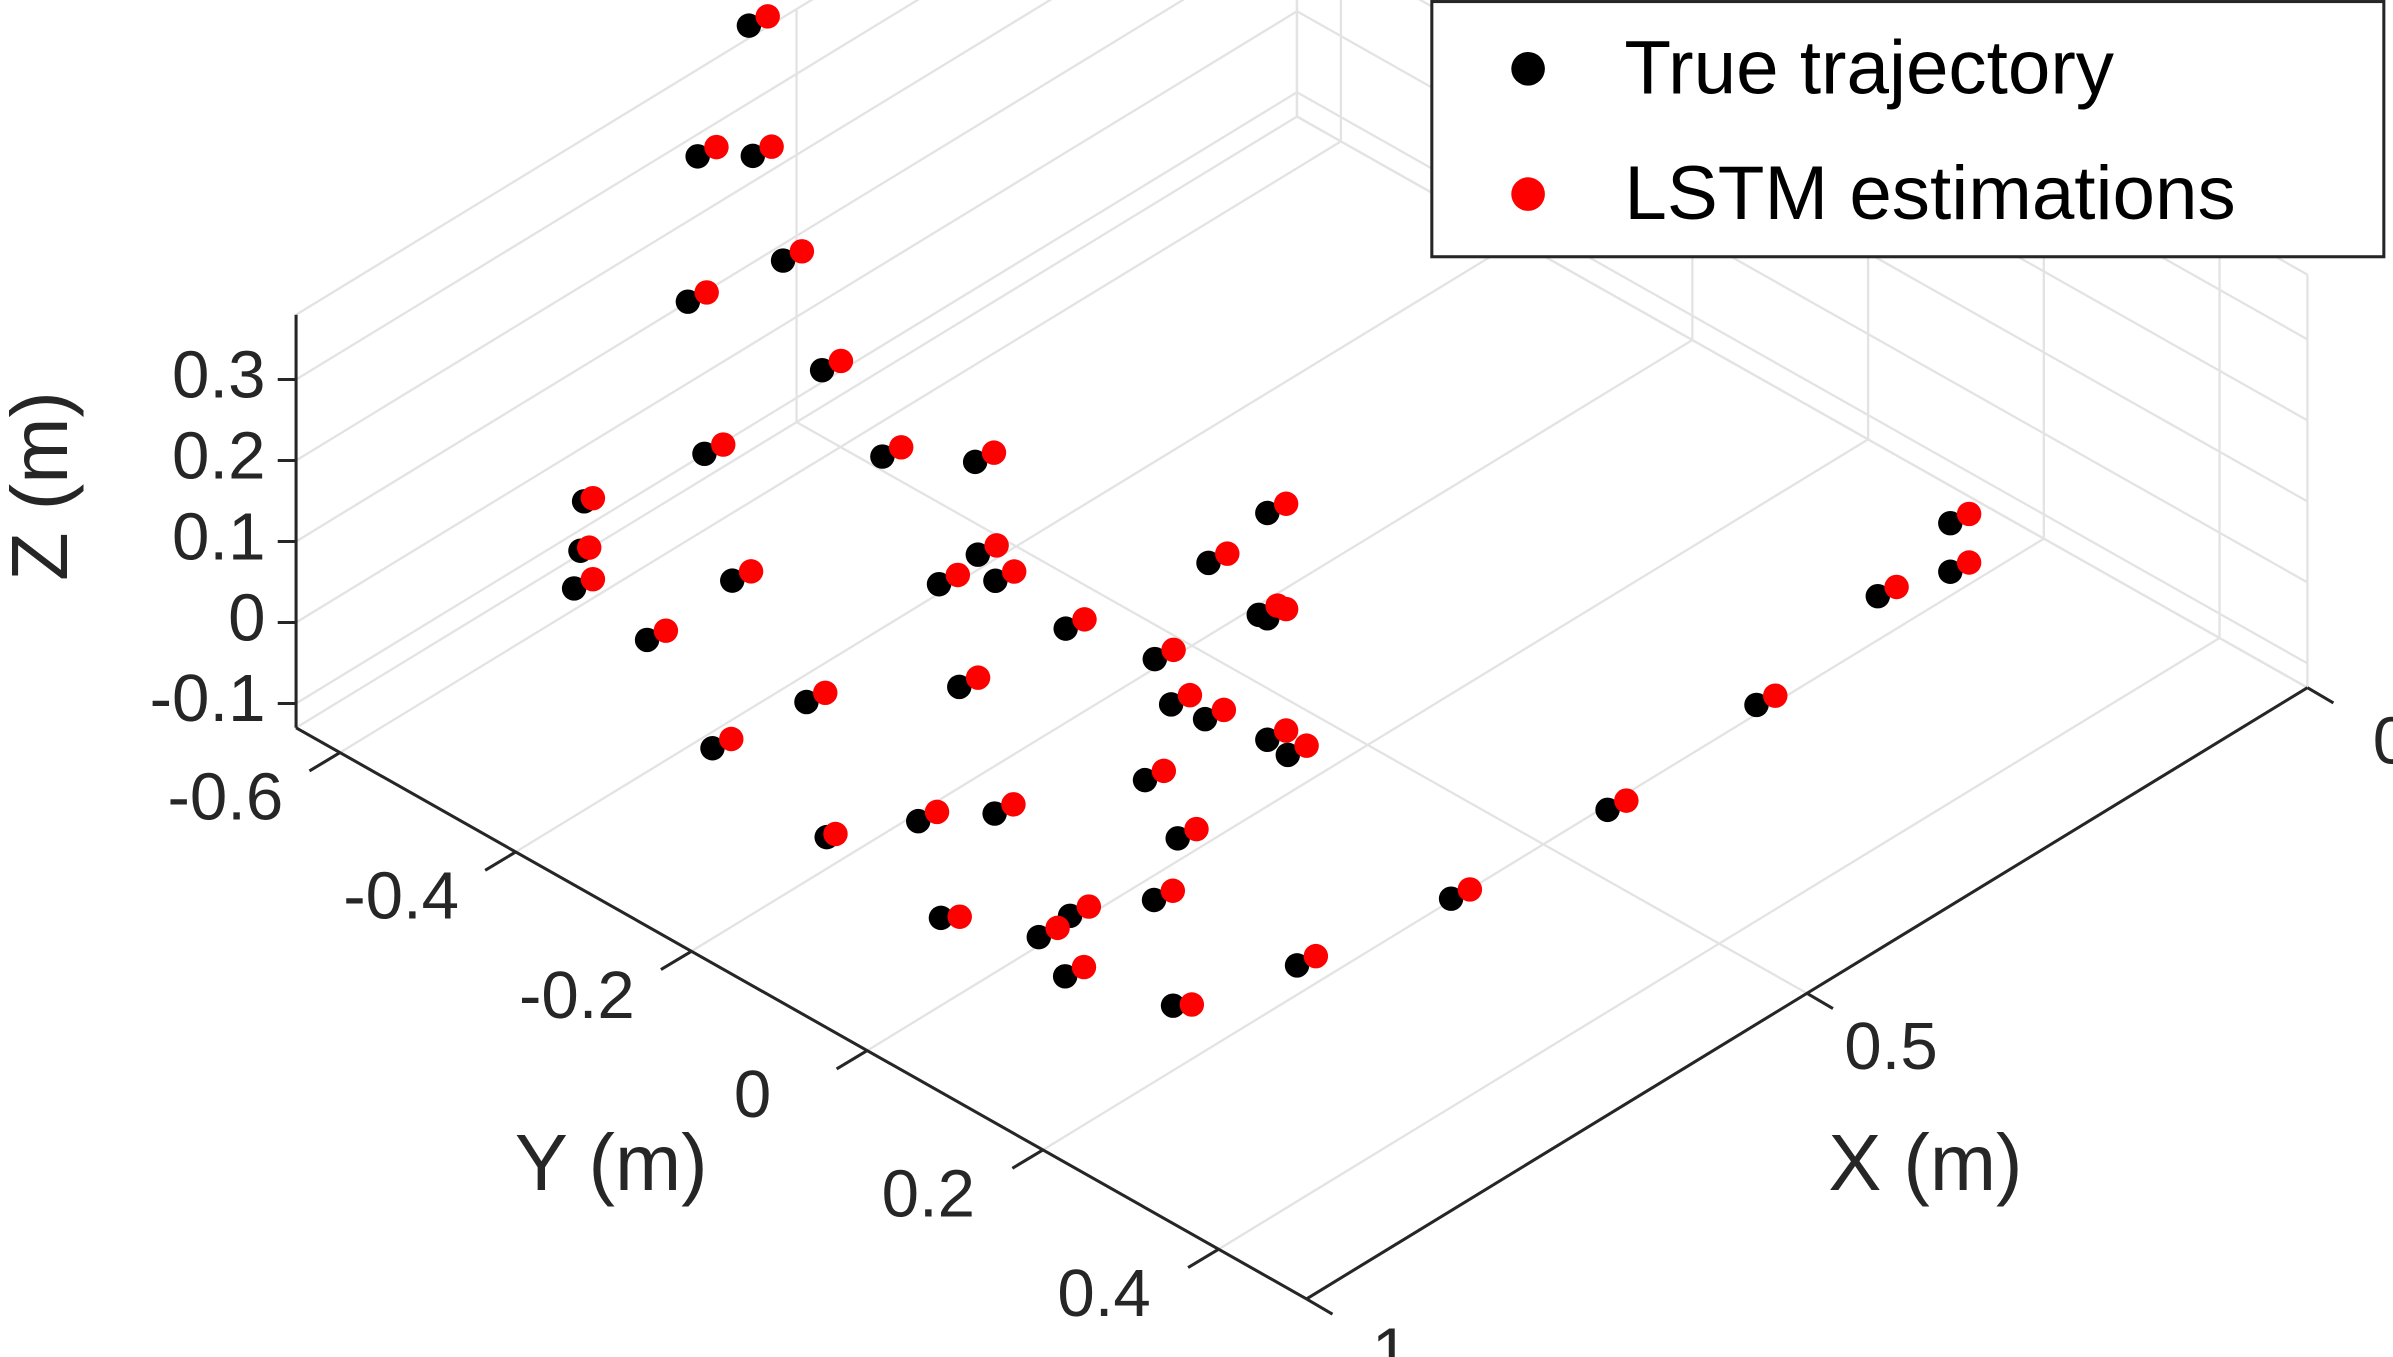  Describe the element at coordinates (218, 455) in the screenshot. I see `z-tick-label: 0.2` at that location.